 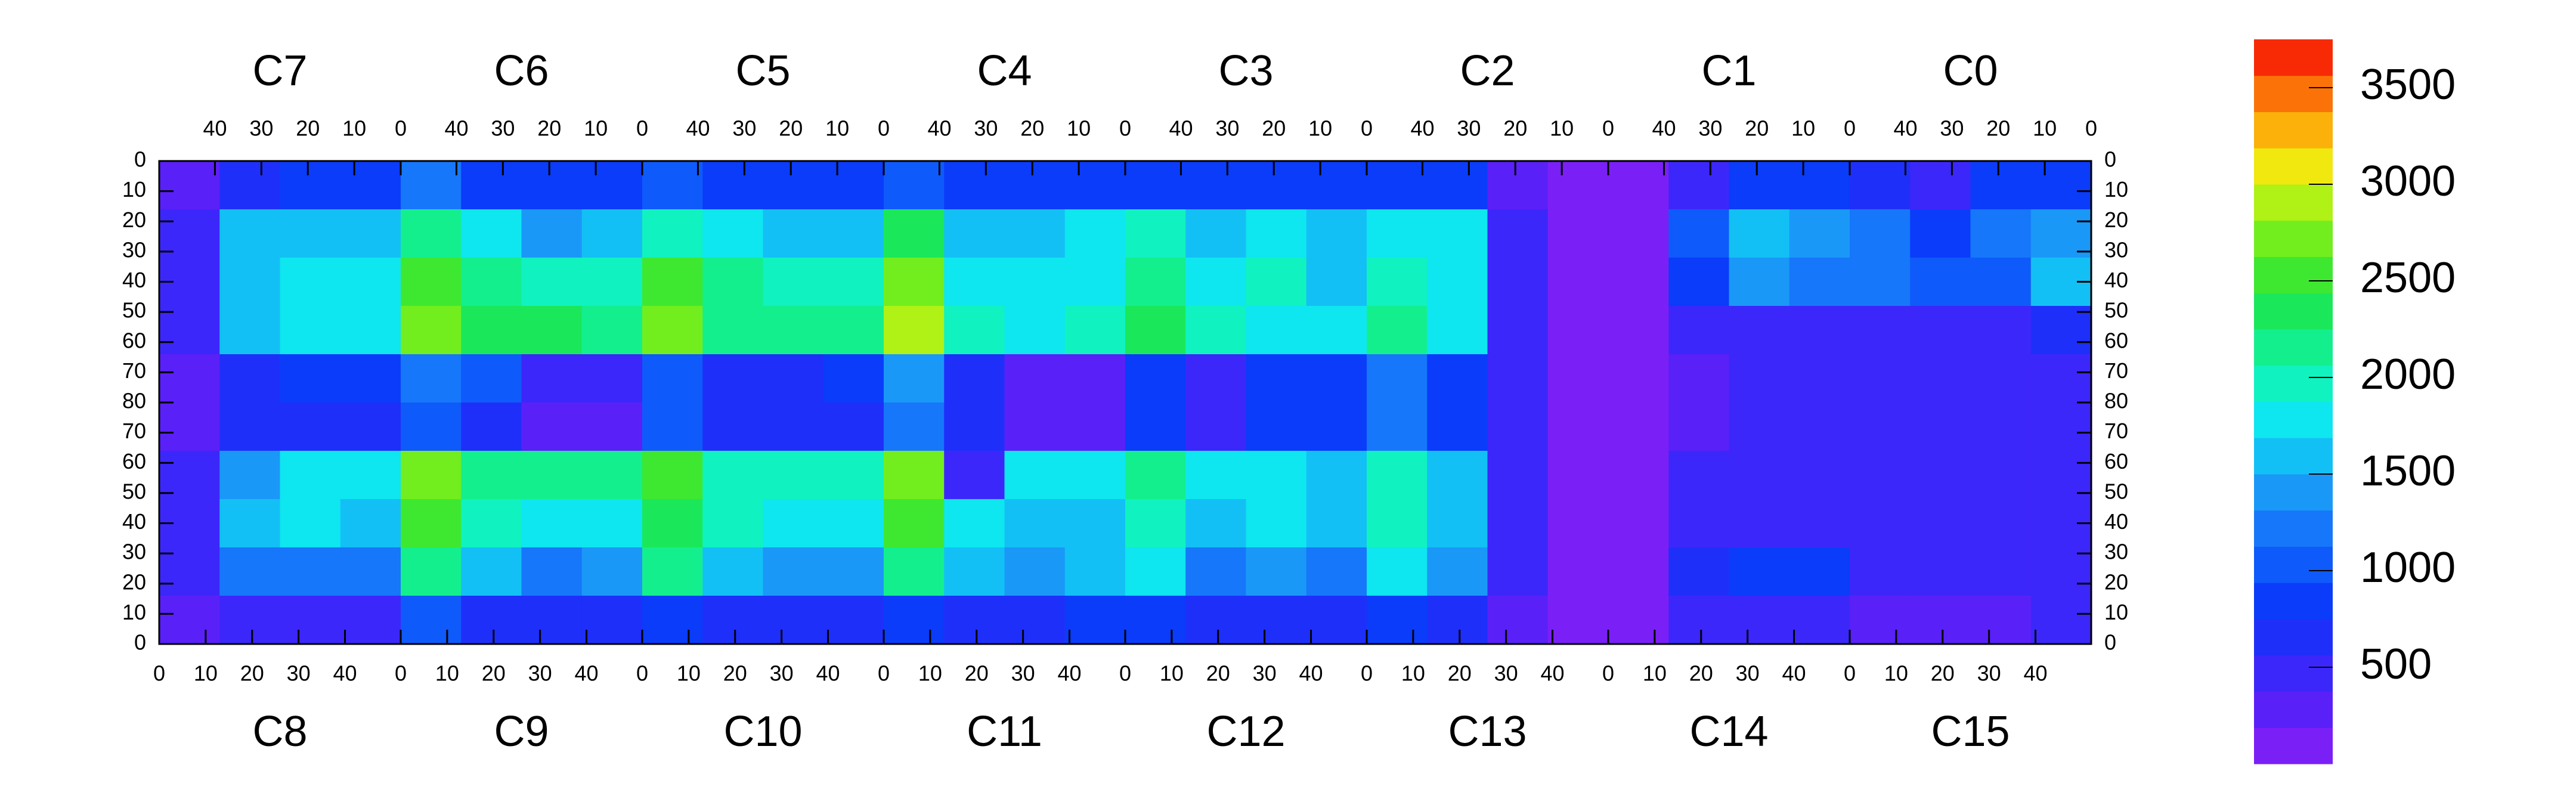 What do you see at coordinates (1422, 129) in the screenshot?
I see `x2-tick-label: 40` at bounding box center [1422, 129].